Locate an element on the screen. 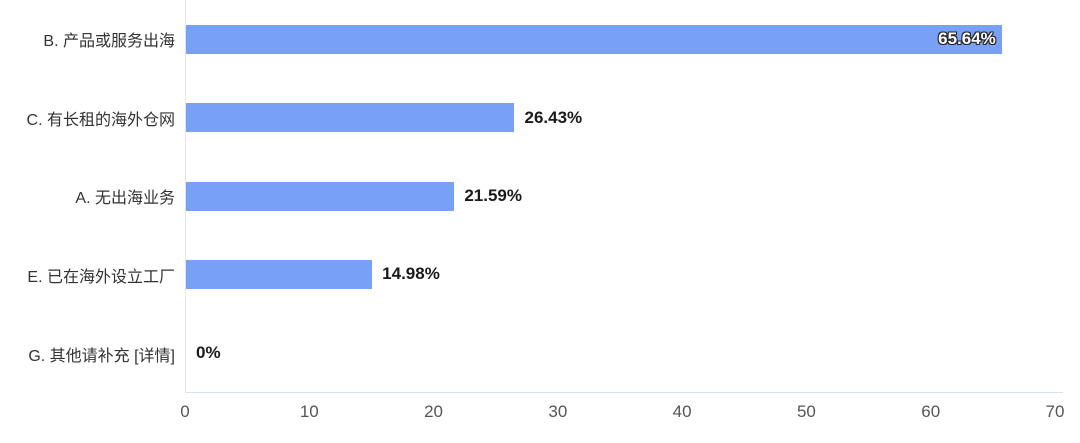 The width and height of the screenshot is (1080, 443). x-tick-60: 60 is located at coordinates (931, 411).